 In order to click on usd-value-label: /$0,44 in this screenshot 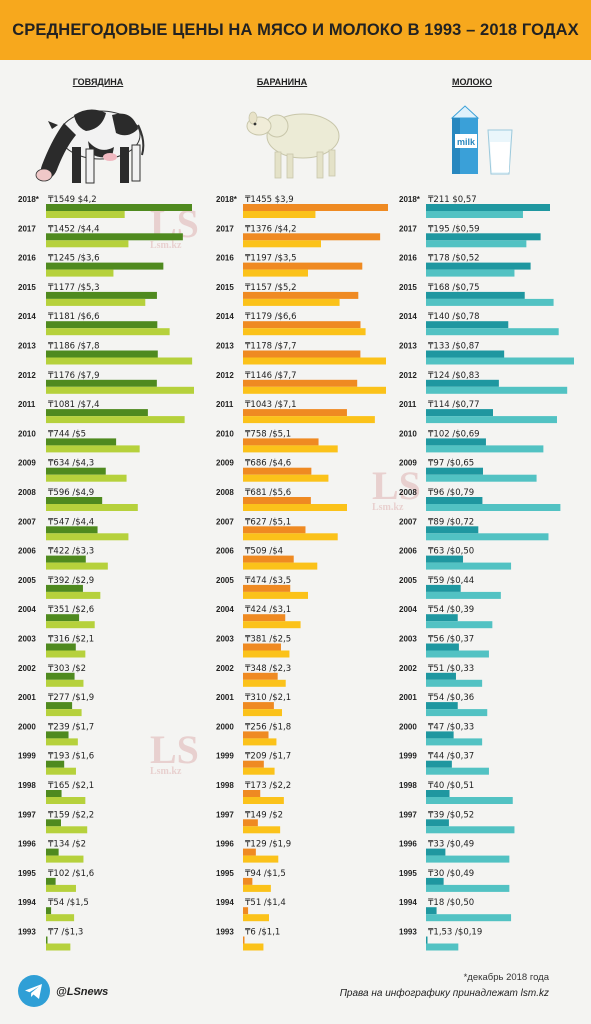, I will do `click(459, 581)`.